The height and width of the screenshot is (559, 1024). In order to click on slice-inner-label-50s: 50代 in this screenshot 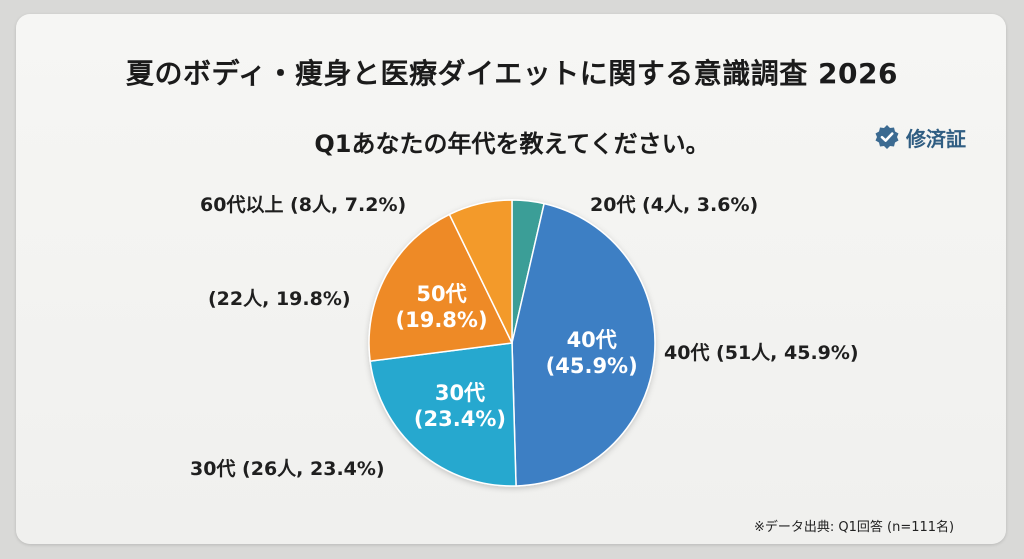, I will do `click(441, 294)`.